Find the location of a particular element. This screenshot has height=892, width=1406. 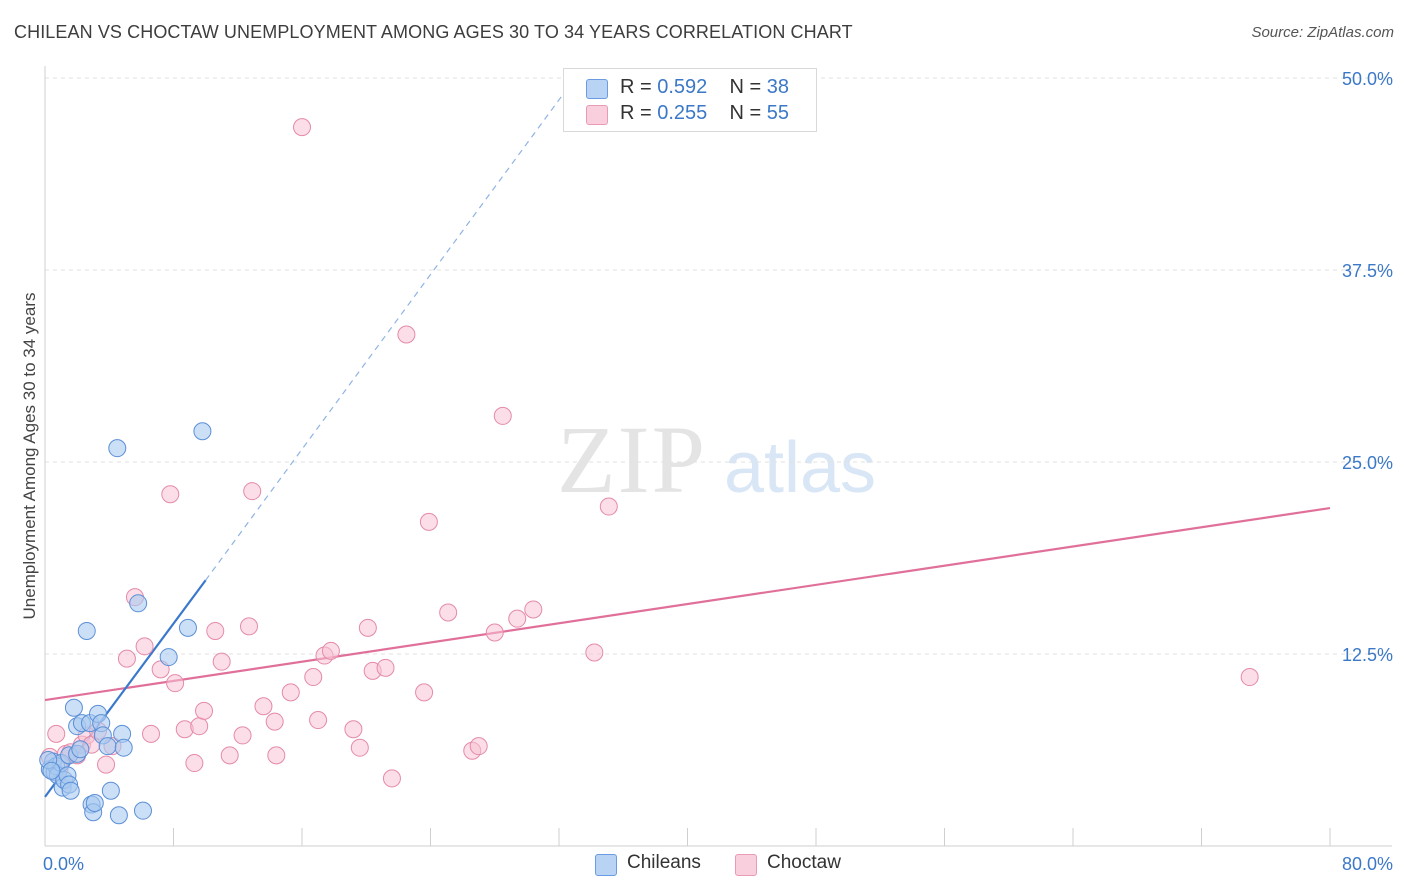

legend-n-value: 55 is located at coordinates (778, 113).